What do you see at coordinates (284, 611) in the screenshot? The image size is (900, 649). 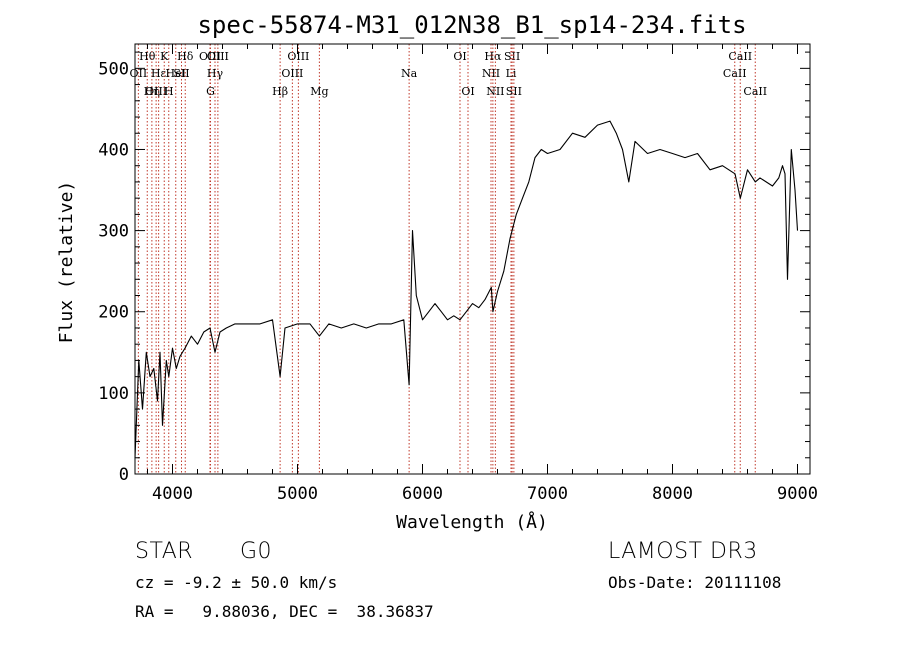 I see `coordinates: RA = 9.88036, DEC = 38.36837` at bounding box center [284, 611].